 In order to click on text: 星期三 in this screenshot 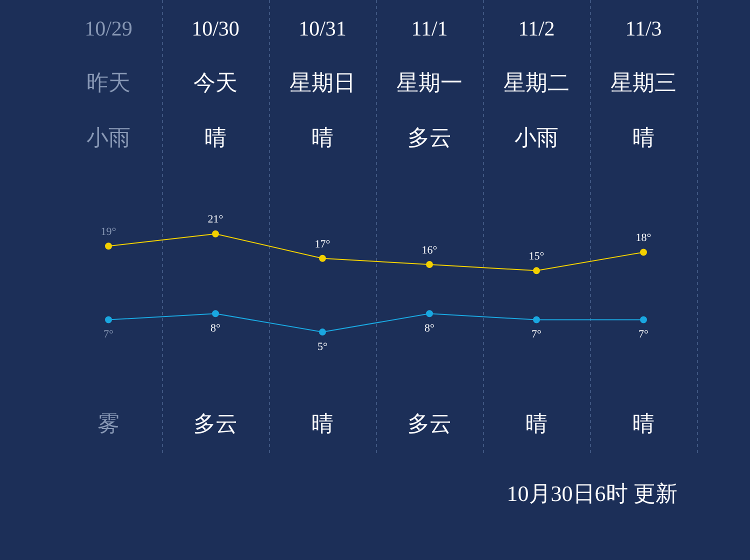, I will do `click(643, 82)`.